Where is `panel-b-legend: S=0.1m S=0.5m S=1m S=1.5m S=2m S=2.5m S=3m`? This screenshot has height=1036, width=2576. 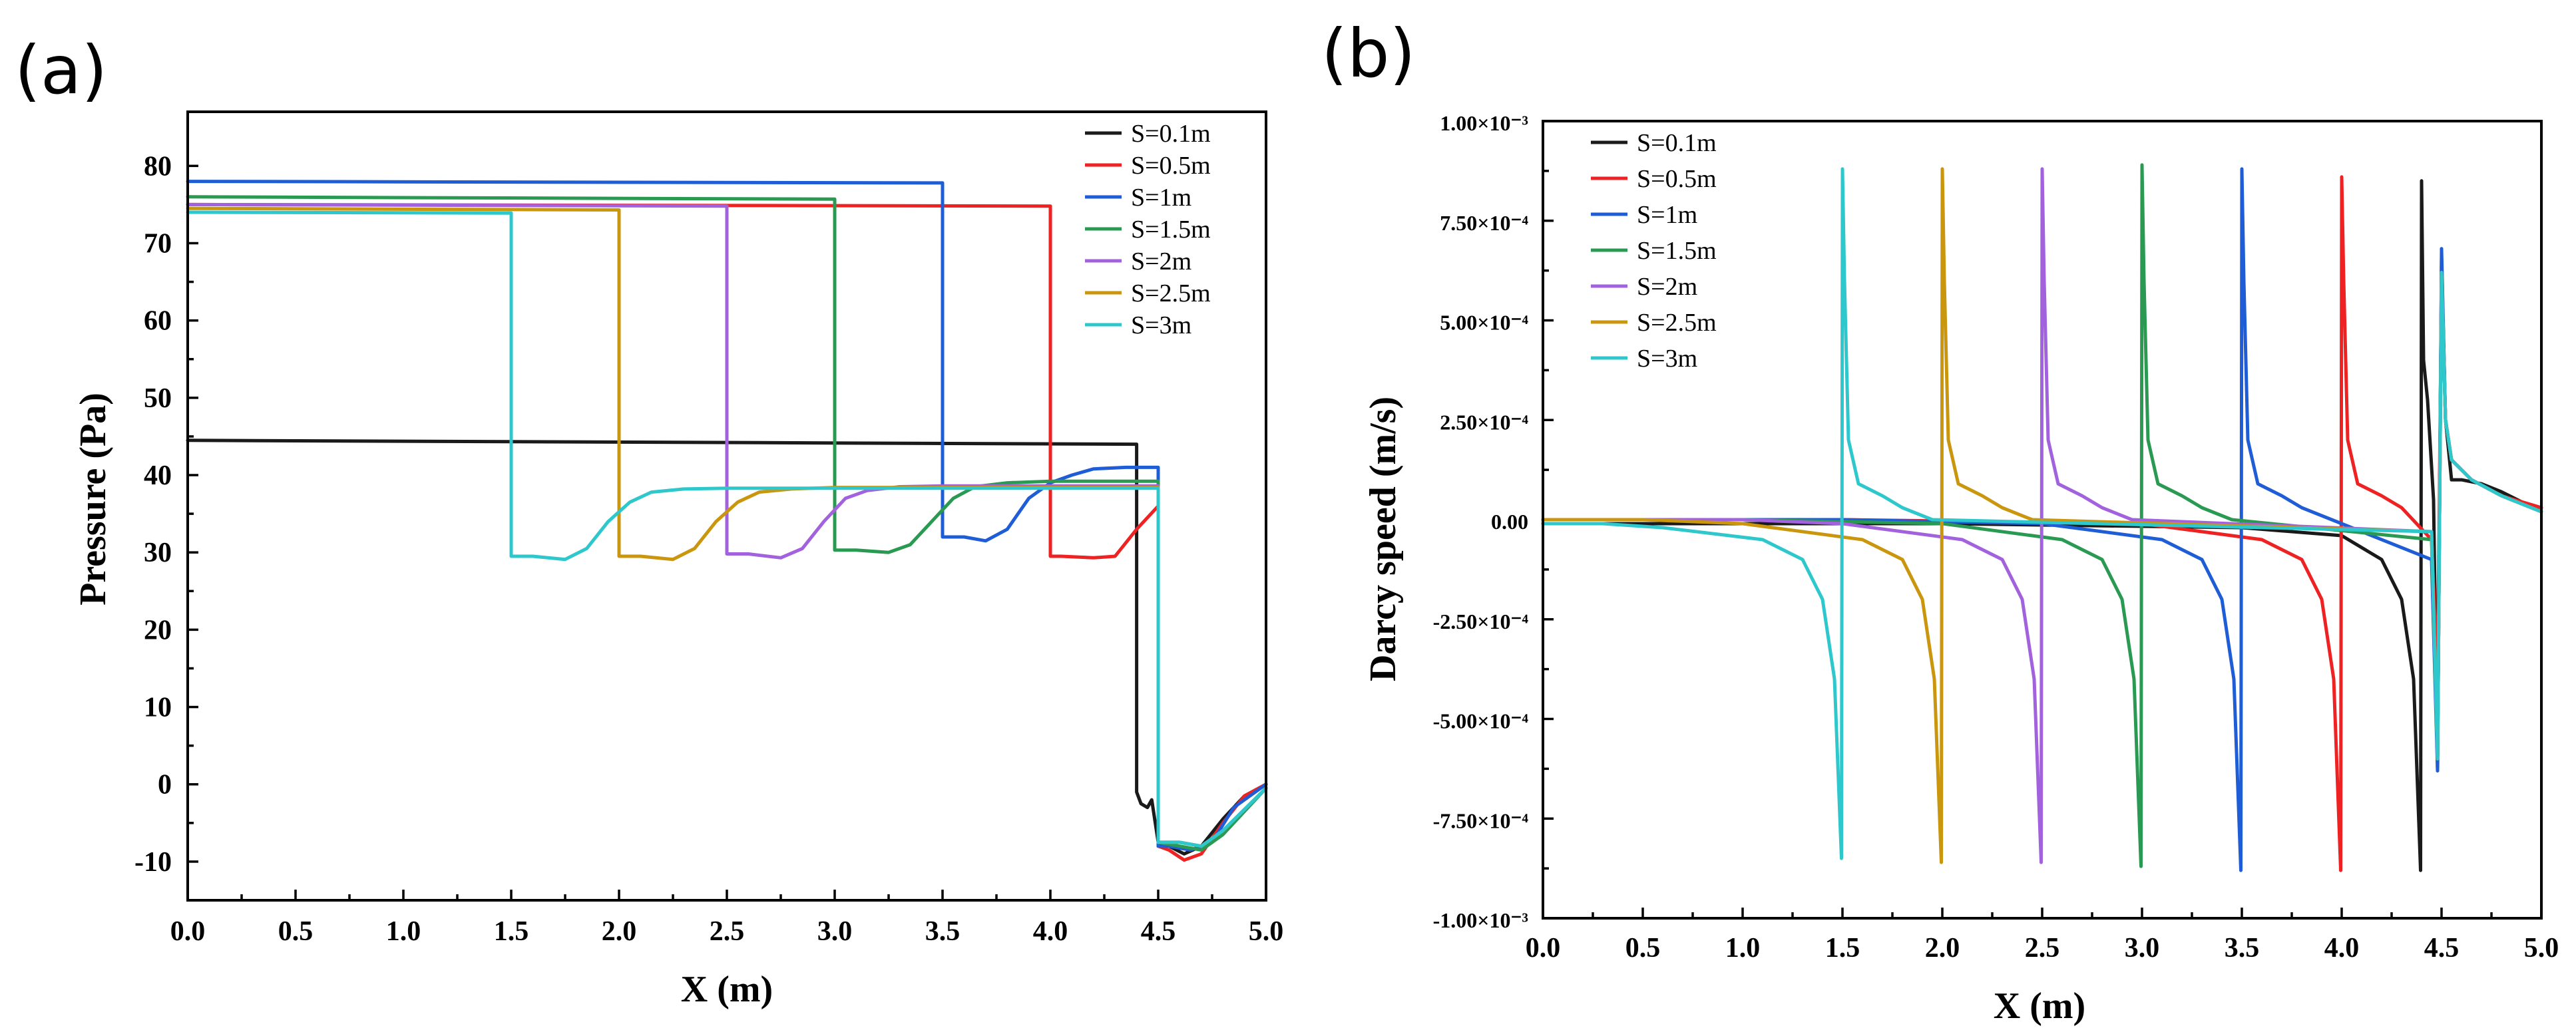 panel-b-legend: S=0.1m S=0.5m S=1m S=1.5m S=2m S=2.5m S=3m is located at coordinates (1654, 251).